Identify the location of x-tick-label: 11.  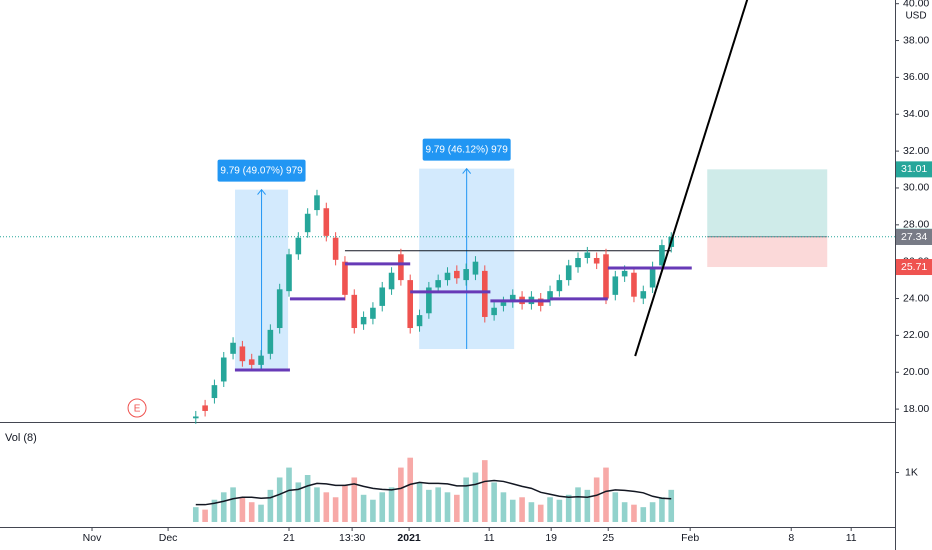
(489, 538).